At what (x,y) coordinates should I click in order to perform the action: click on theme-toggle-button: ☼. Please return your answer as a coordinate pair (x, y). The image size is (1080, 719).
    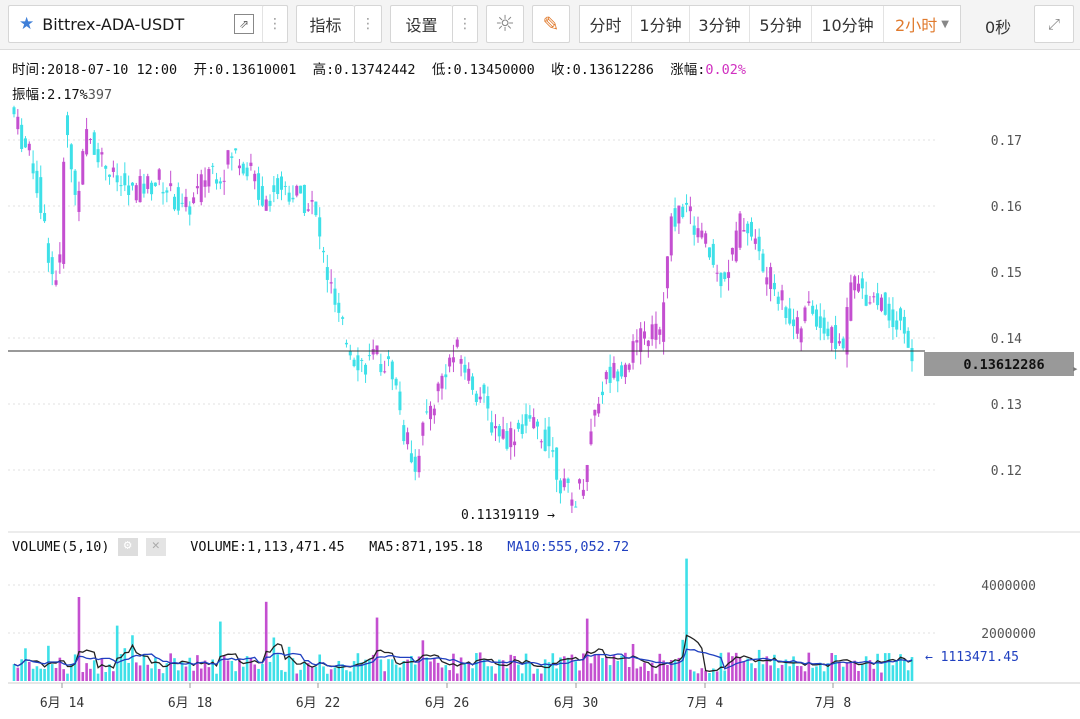
    Looking at the image, I should click on (505, 24).